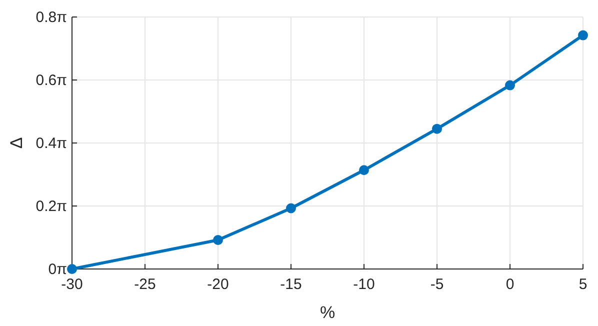 This screenshot has width=598, height=326. Describe the element at coordinates (145, 284) in the screenshot. I see `x-tick-label: -25` at that location.